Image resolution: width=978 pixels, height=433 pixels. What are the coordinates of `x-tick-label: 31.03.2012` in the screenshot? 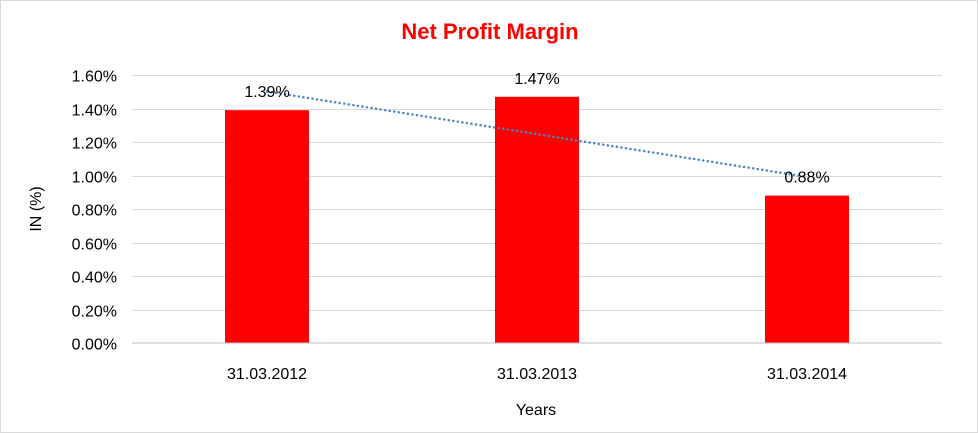 It's located at (267, 374).